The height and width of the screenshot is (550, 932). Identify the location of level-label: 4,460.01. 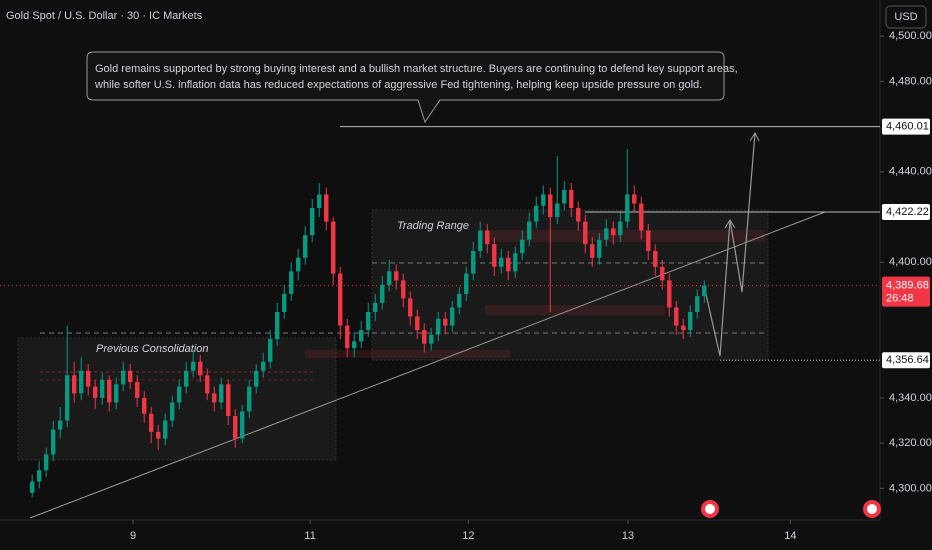
(907, 126).